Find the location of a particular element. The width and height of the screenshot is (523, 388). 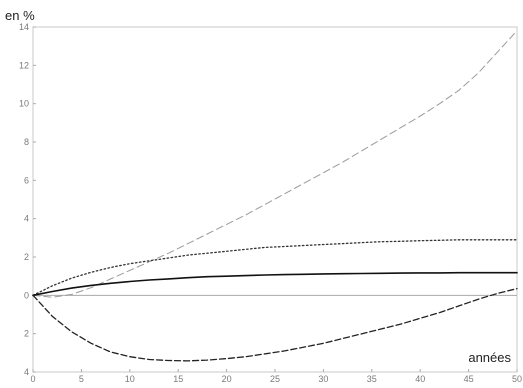

x-tick-label: 40 is located at coordinates (420, 379).